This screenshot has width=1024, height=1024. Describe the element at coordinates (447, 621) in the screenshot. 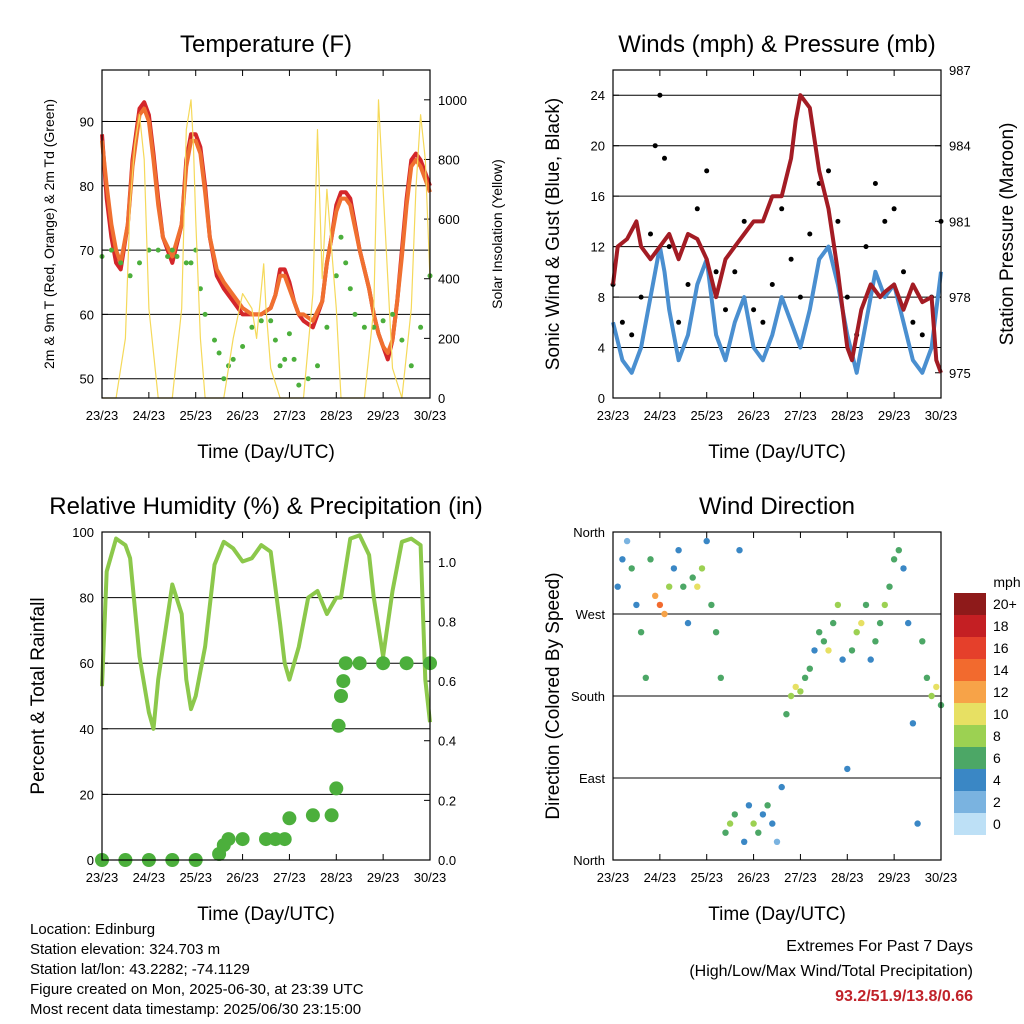

I see `y2-tick-label: 0.8` at that location.